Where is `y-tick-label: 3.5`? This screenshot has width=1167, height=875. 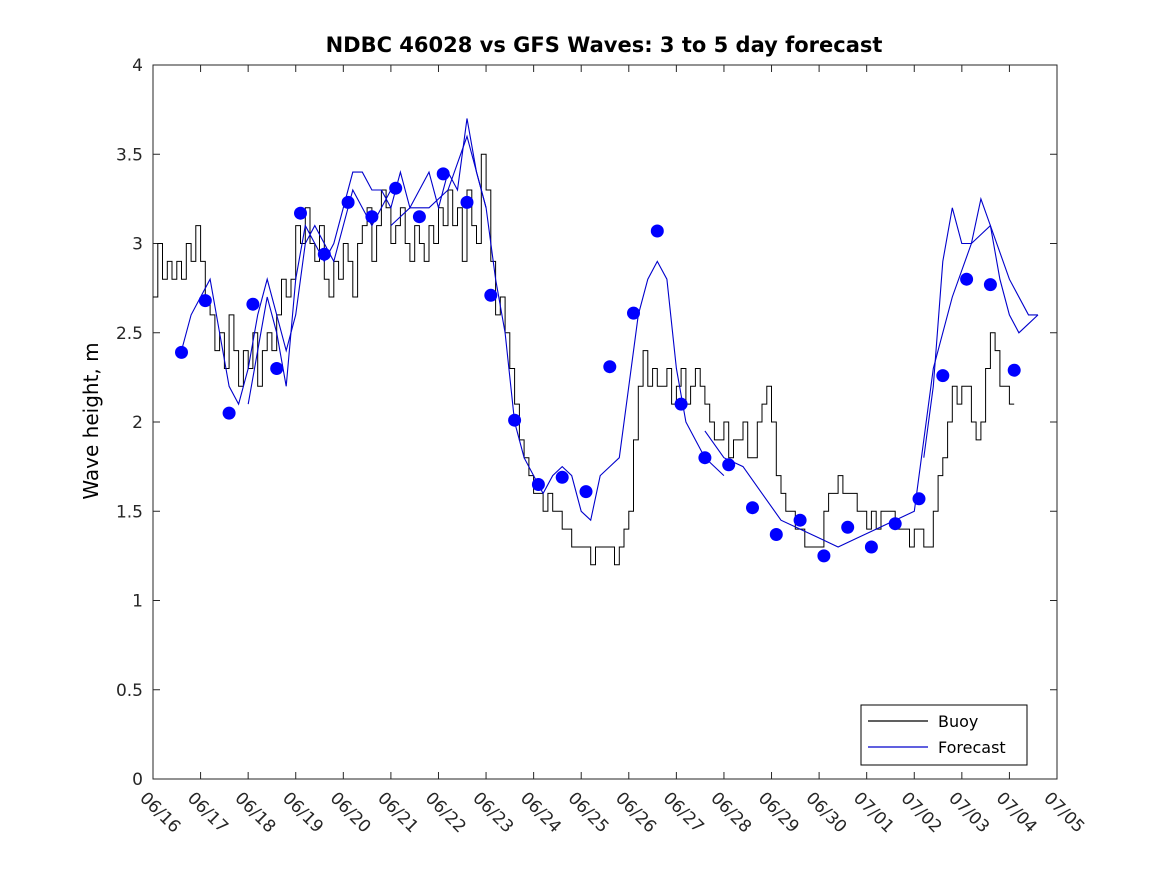 y-tick-label: 3.5 is located at coordinates (129, 155).